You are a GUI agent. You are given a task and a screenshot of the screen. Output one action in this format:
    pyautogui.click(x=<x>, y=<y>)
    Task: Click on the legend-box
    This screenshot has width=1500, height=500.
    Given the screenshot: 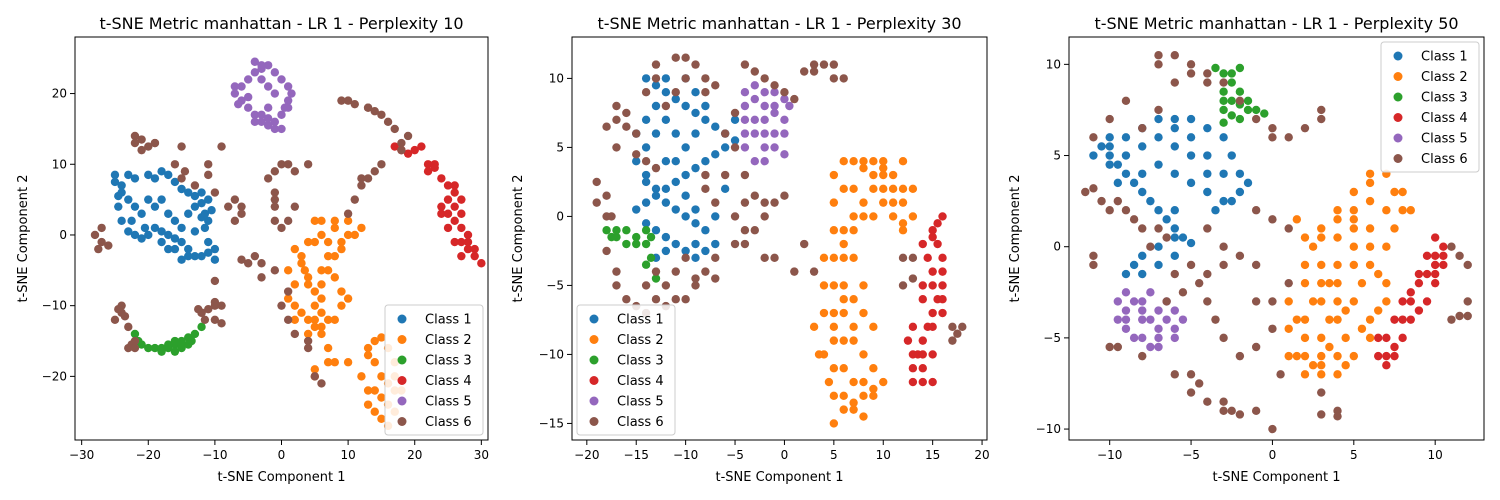 What is the action you would take?
    pyautogui.click(x=626, y=370)
    